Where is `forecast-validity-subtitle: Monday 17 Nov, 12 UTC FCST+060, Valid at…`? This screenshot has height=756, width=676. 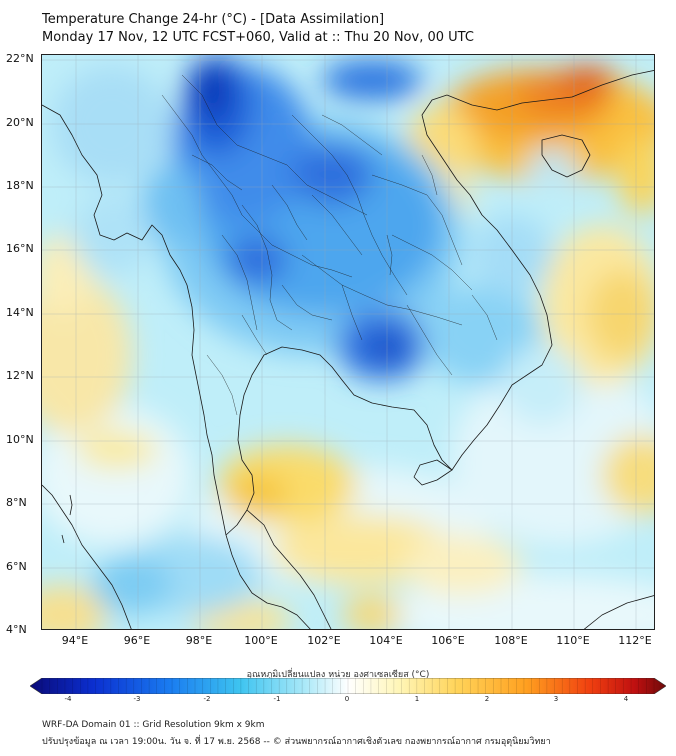
forecast-validity-subtitle: Monday 17 Nov, 12 UTC FCST+060, Valid at… is located at coordinates (258, 37).